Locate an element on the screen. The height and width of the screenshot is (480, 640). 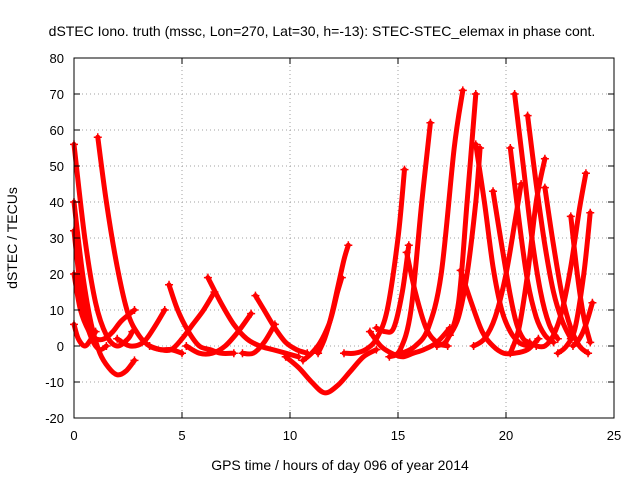
point-arc12-start is located at coordinates (255, 295).